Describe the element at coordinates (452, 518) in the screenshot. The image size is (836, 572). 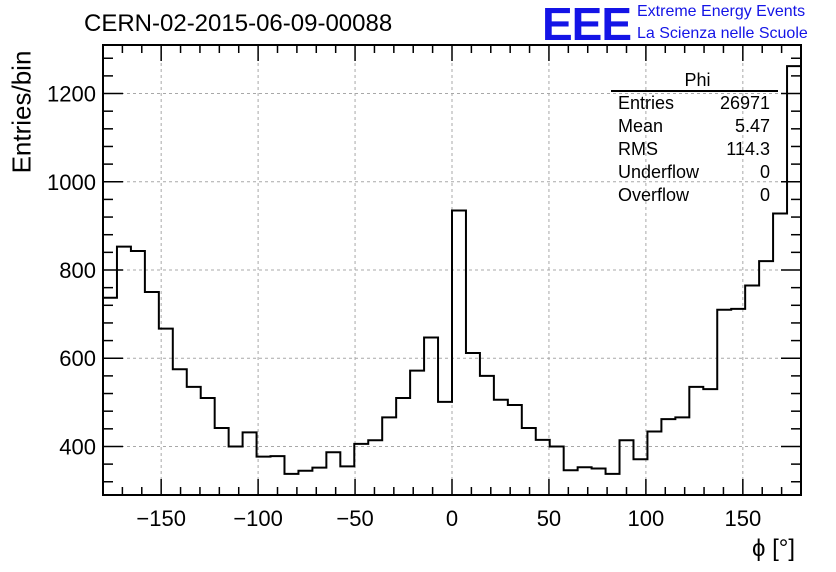
I see `x-tick-label: 0` at that location.